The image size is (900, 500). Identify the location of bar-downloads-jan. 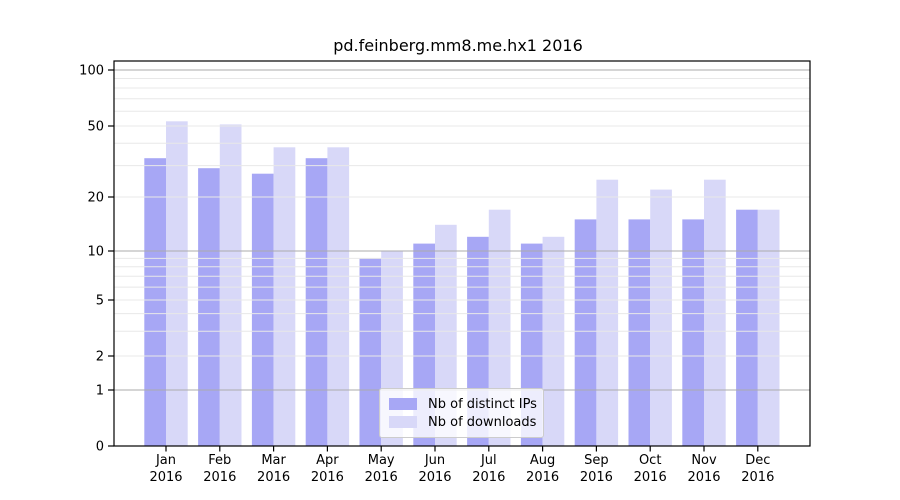
(177, 284).